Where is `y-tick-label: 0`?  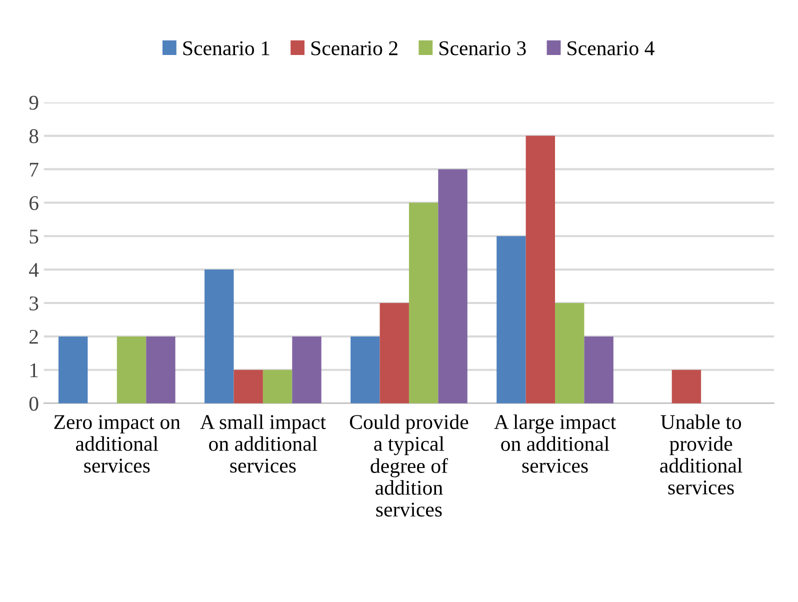 y-tick-label: 0 is located at coordinates (33, 403).